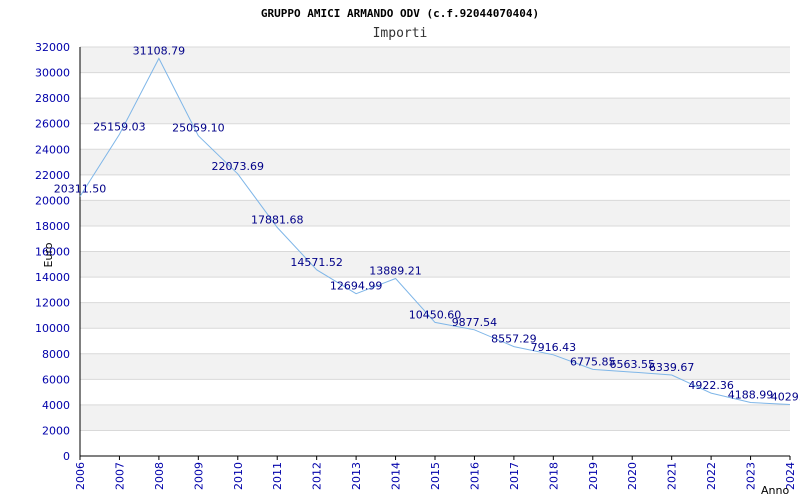 Image resolution: width=800 pixels, height=500 pixels. What do you see at coordinates (52, 303) in the screenshot?
I see `y-tick-label: 12000` at bounding box center [52, 303].